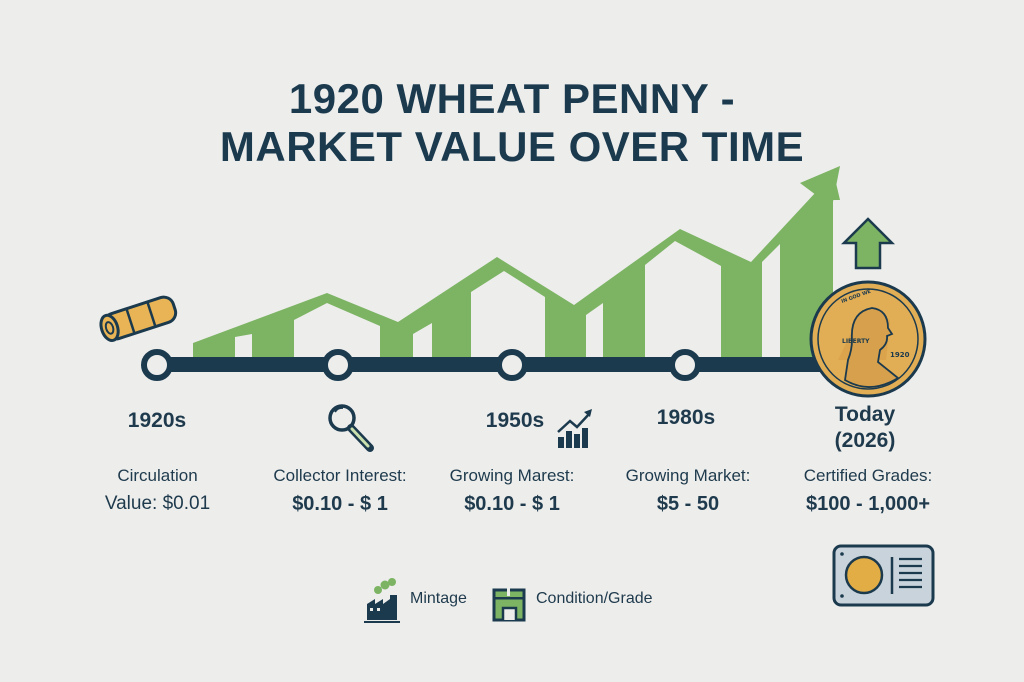 Image resolution: width=1024 pixels, height=682 pixels. Describe the element at coordinates (900, 355) in the screenshot. I see `svg-text: 1920` at that location.